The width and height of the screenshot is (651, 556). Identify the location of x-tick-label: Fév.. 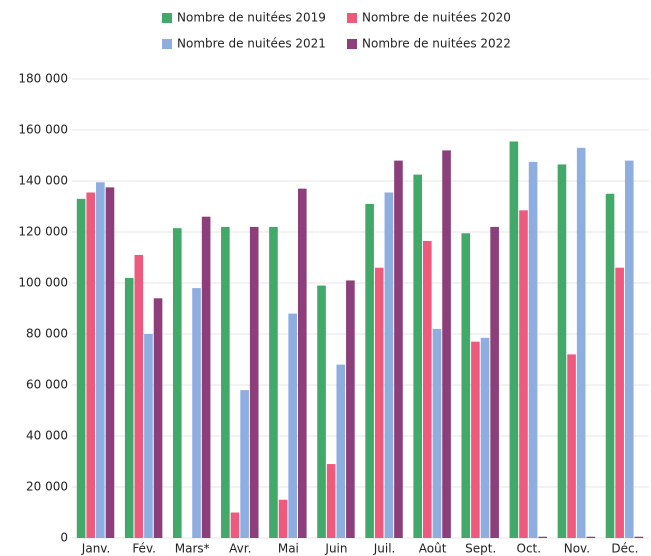
(144, 549).